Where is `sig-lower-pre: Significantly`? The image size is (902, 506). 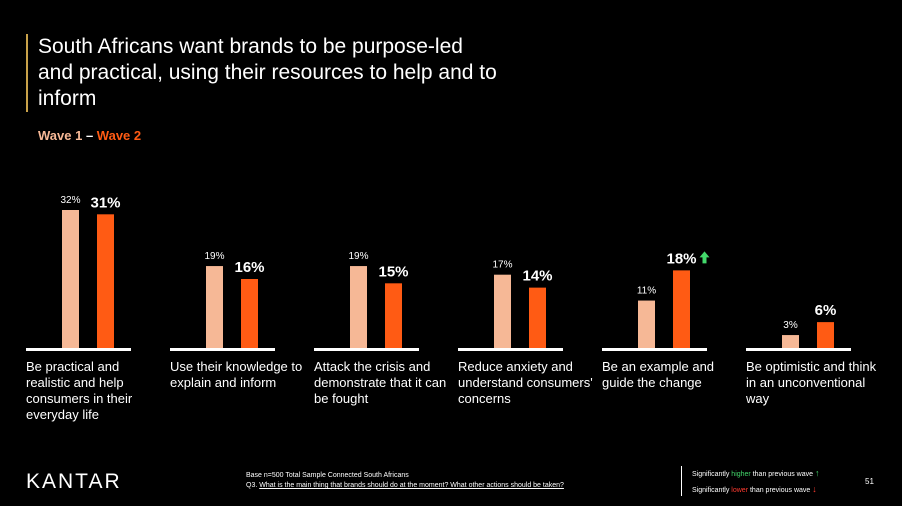 sig-lower-pre: Significantly is located at coordinates (712, 490).